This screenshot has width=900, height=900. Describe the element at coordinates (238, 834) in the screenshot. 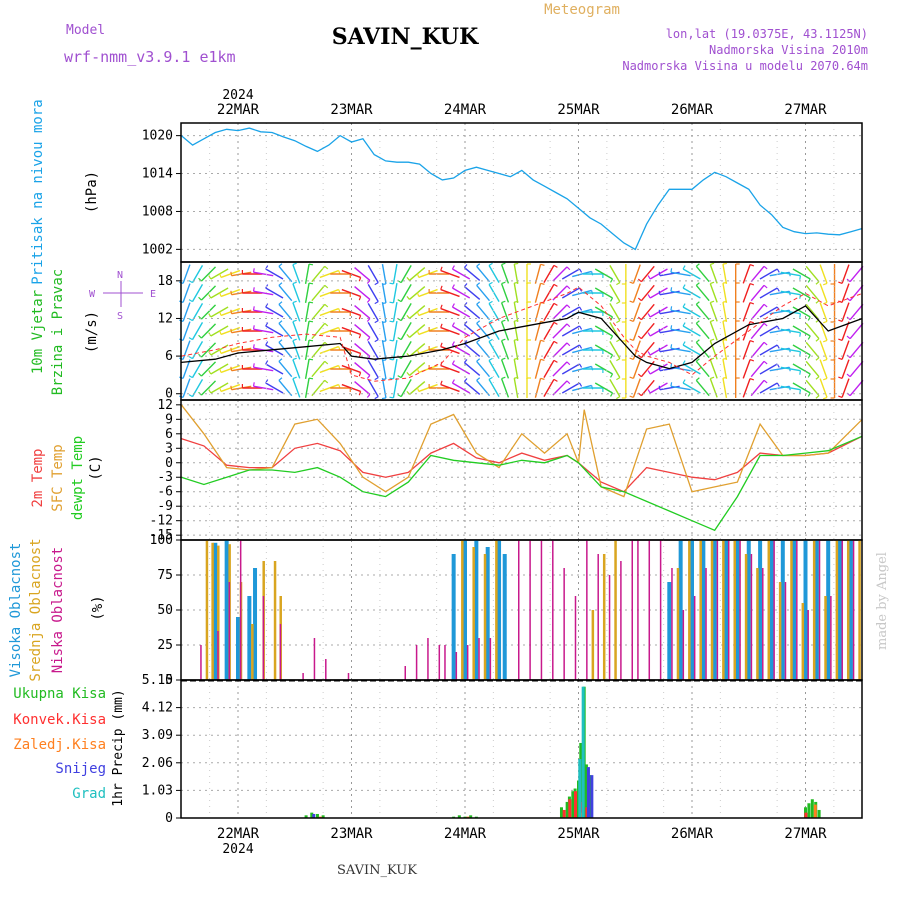

I see `date-label-bottom: 22MAR` at that location.